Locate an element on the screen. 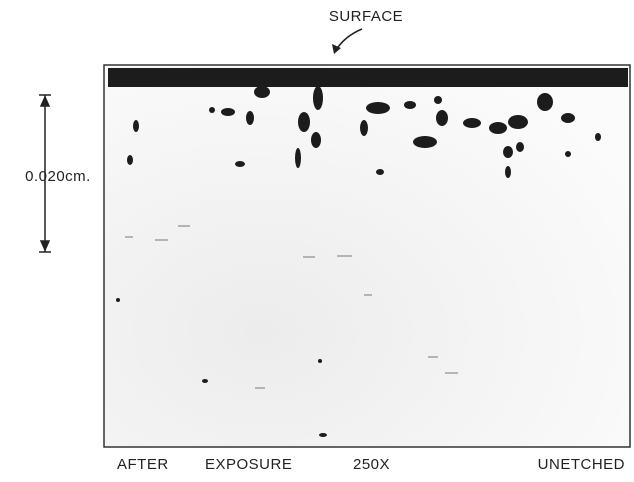 The height and width of the screenshot is (482, 634). scale-bar is located at coordinates (45, 173).